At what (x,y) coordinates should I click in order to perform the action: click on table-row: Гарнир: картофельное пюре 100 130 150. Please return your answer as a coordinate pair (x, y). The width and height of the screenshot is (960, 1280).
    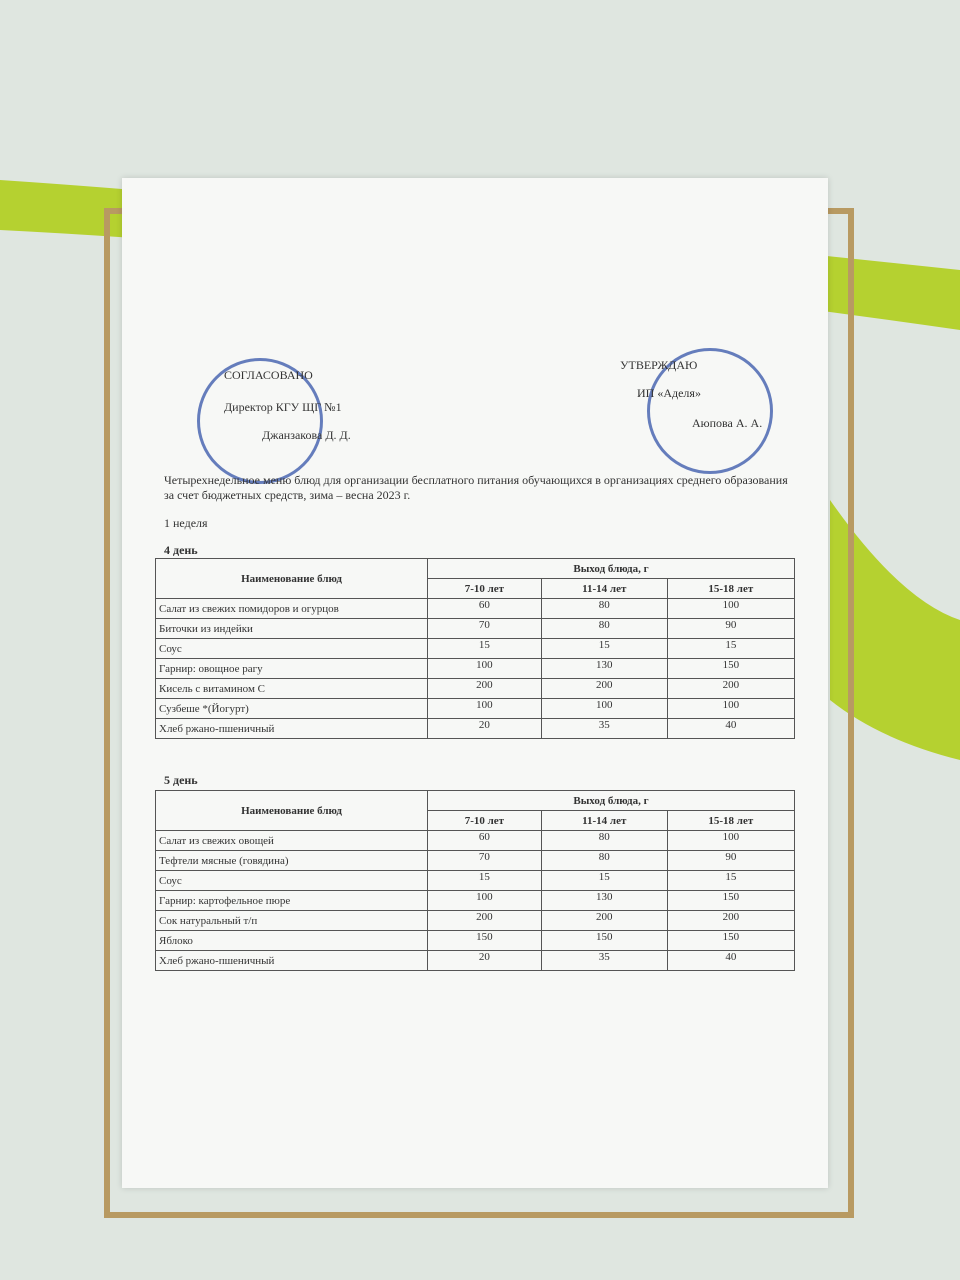
    Looking at the image, I should click on (475, 900).